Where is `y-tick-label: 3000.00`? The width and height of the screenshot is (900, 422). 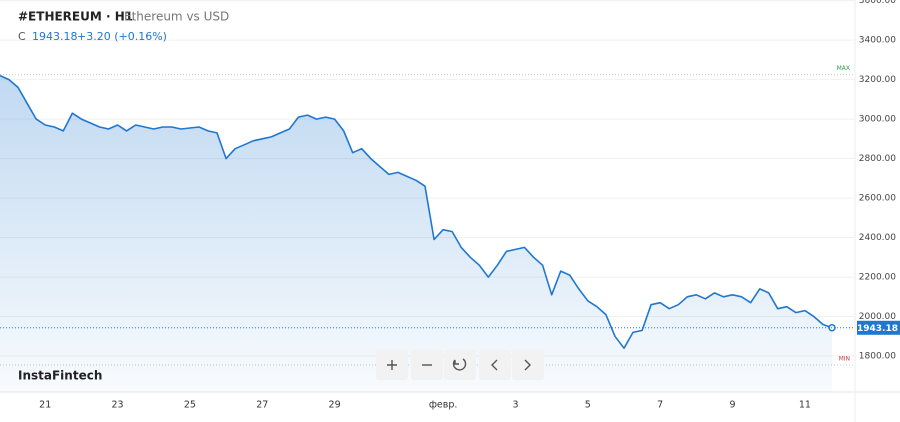
y-tick-label: 3000.00 is located at coordinates (877, 120).